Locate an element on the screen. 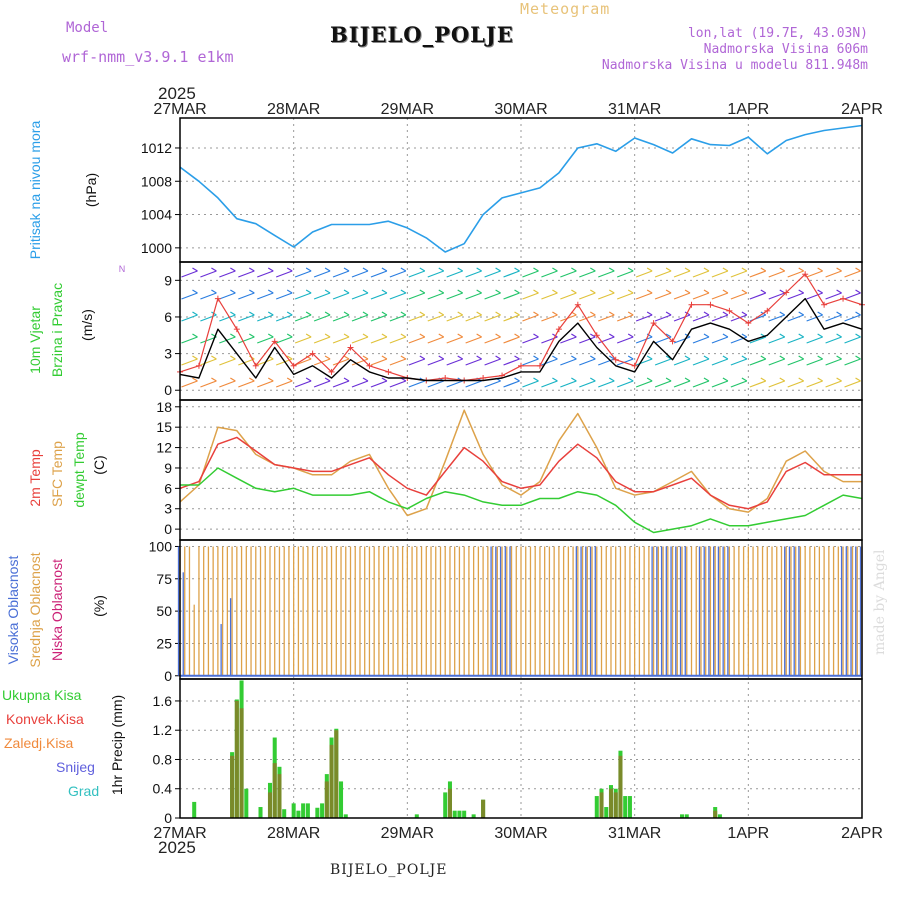  precip-legend-item: Ukupna Kisa is located at coordinates (42, 695).